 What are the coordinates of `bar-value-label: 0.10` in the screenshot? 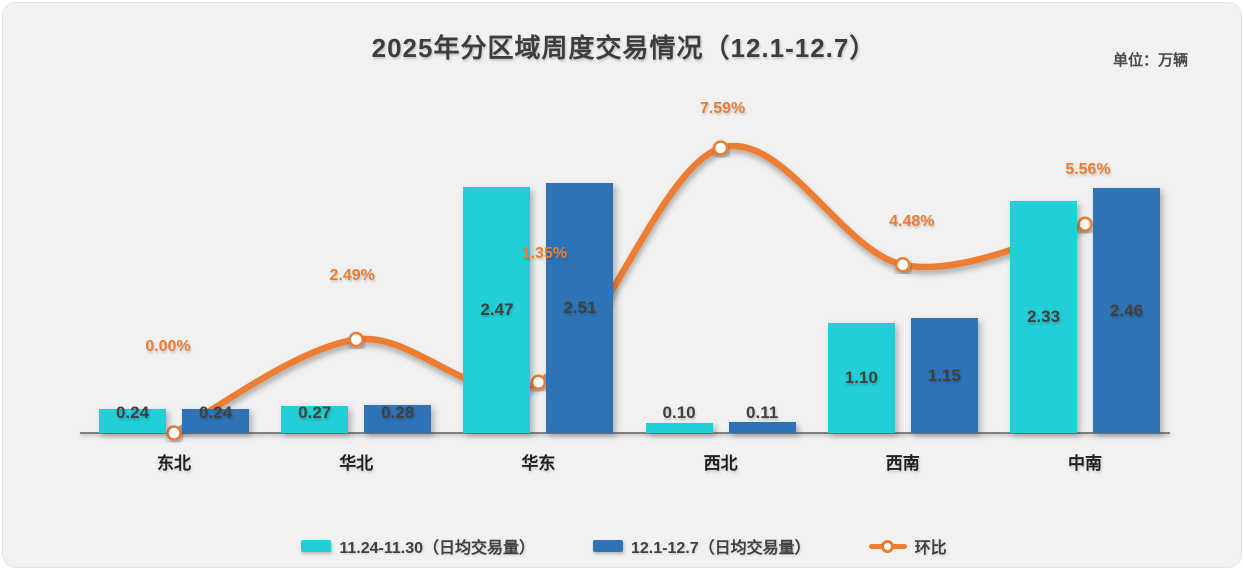 It's located at (679, 412).